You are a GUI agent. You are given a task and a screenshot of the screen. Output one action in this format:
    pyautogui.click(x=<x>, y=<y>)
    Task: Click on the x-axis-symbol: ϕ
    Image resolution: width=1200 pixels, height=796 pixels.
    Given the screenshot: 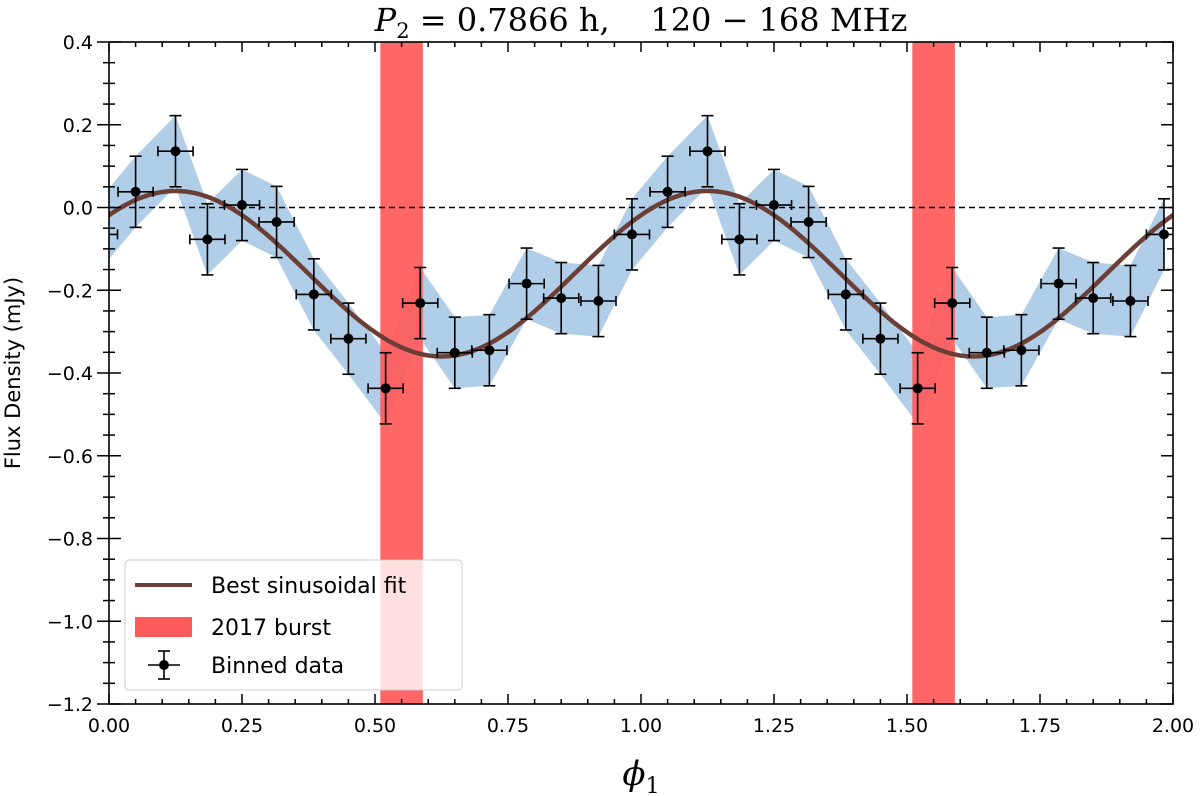 What is the action you would take?
    pyautogui.click(x=633, y=774)
    